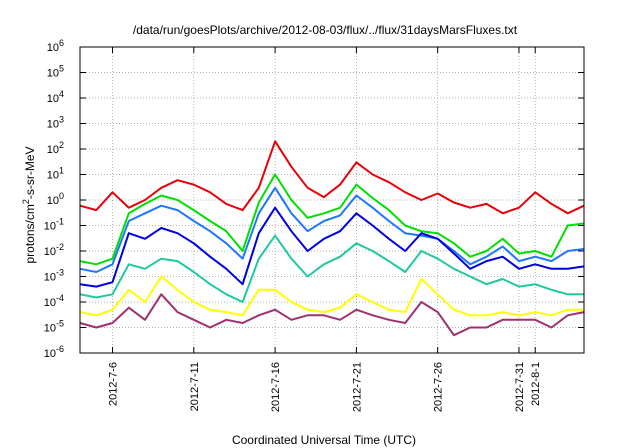 Image resolution: width=640 pixels, height=448 pixels. I want to click on y-tick-exp: 4, so click(61, 94).